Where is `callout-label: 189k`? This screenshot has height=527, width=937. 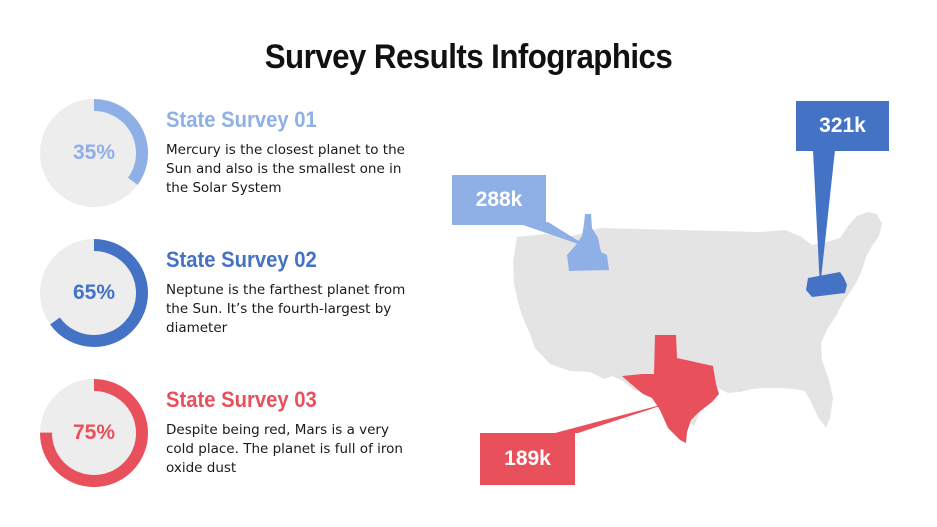 callout-label: 189k is located at coordinates (527, 458).